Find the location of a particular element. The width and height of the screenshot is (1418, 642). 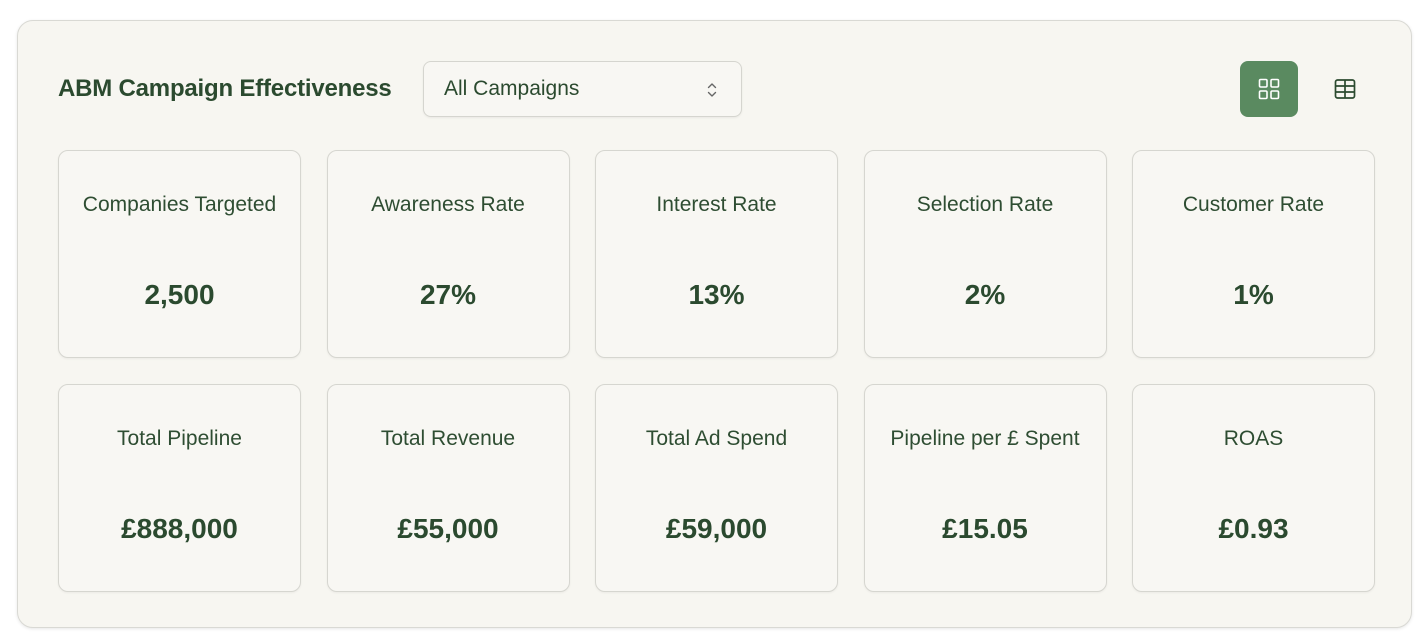

metric-label: Customer Rate is located at coordinates (1253, 204).